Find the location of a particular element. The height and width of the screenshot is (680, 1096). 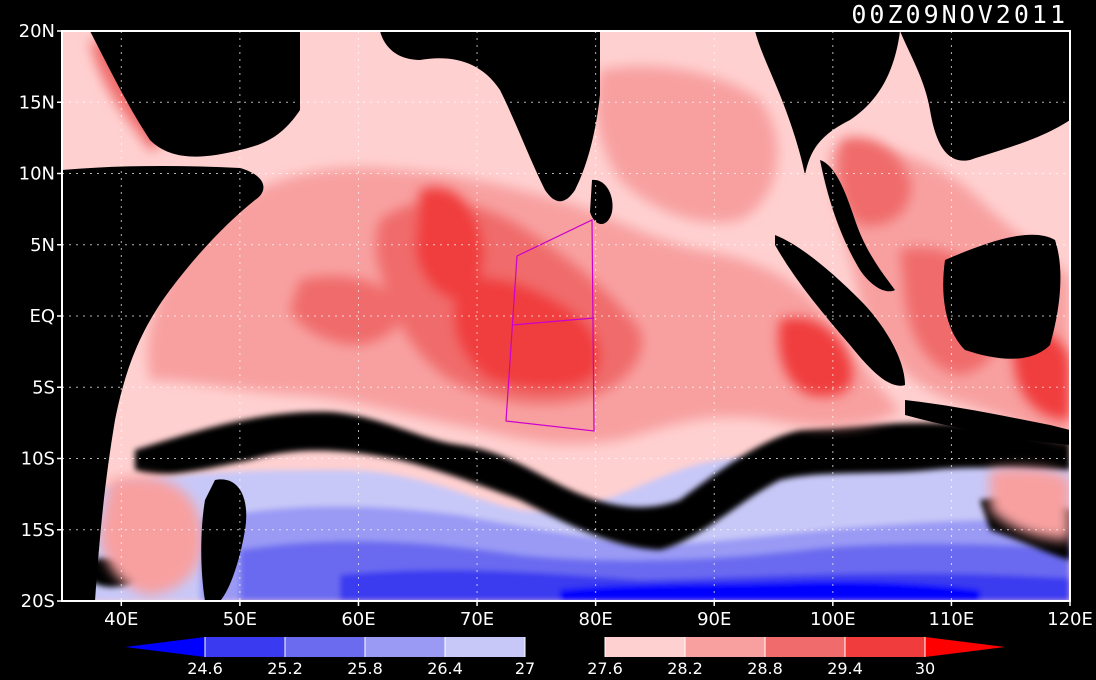

lon-tick-label: 110E is located at coordinates (952, 619).